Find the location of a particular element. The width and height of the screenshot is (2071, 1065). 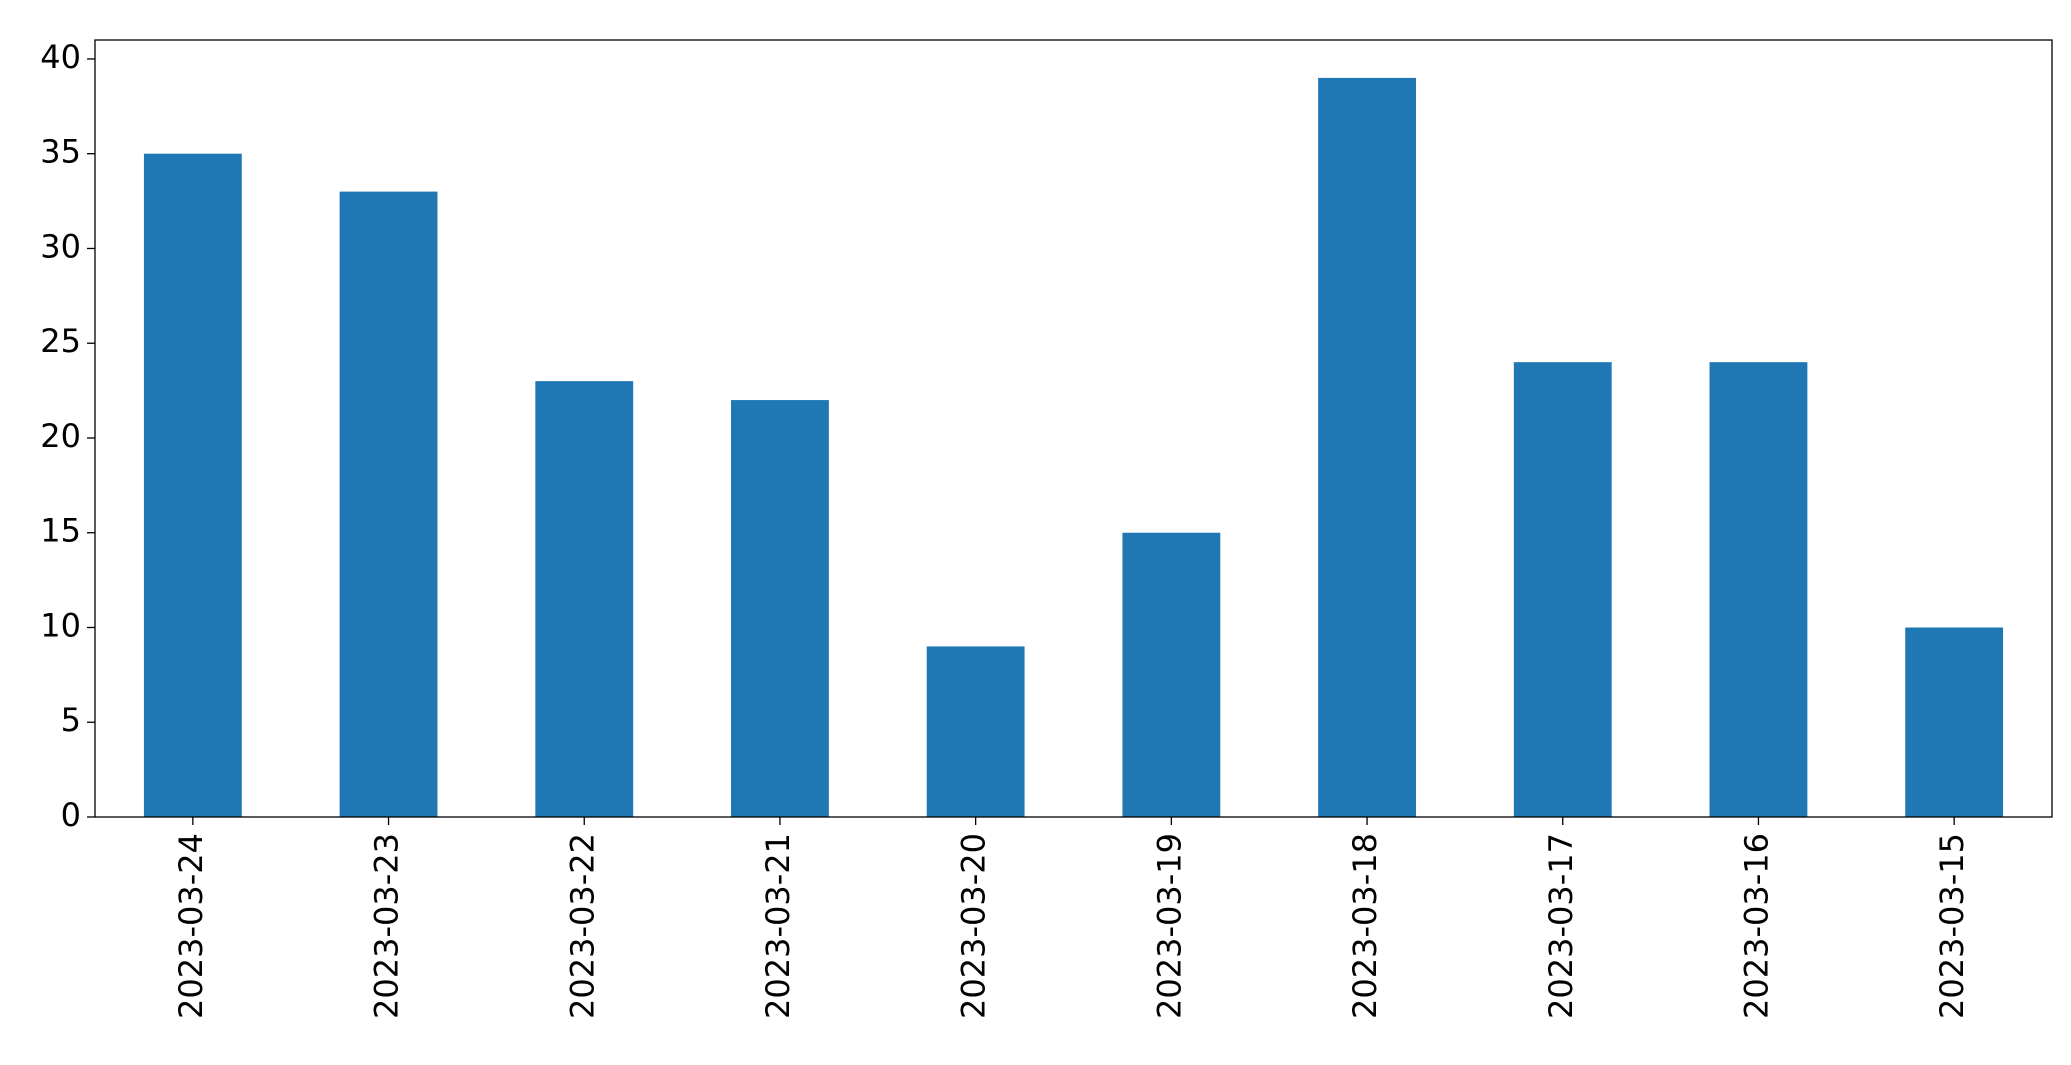

y-tick-label: 20 is located at coordinates (60, 436).